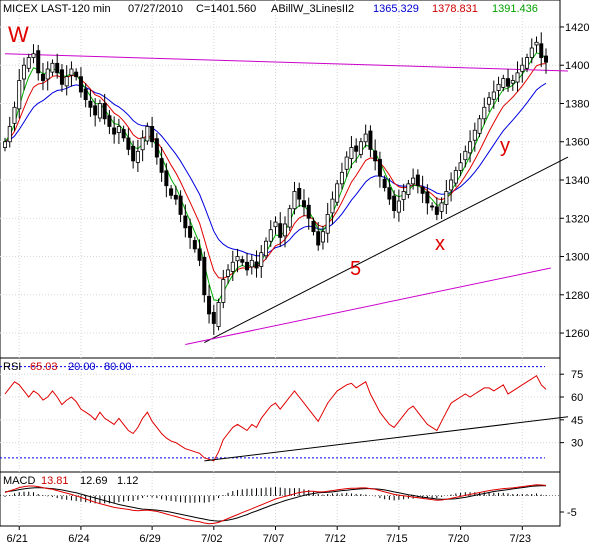 The height and width of the screenshot is (552, 608). What do you see at coordinates (577, 219) in the screenshot?
I see `price-tick-label: 1320` at bounding box center [577, 219].